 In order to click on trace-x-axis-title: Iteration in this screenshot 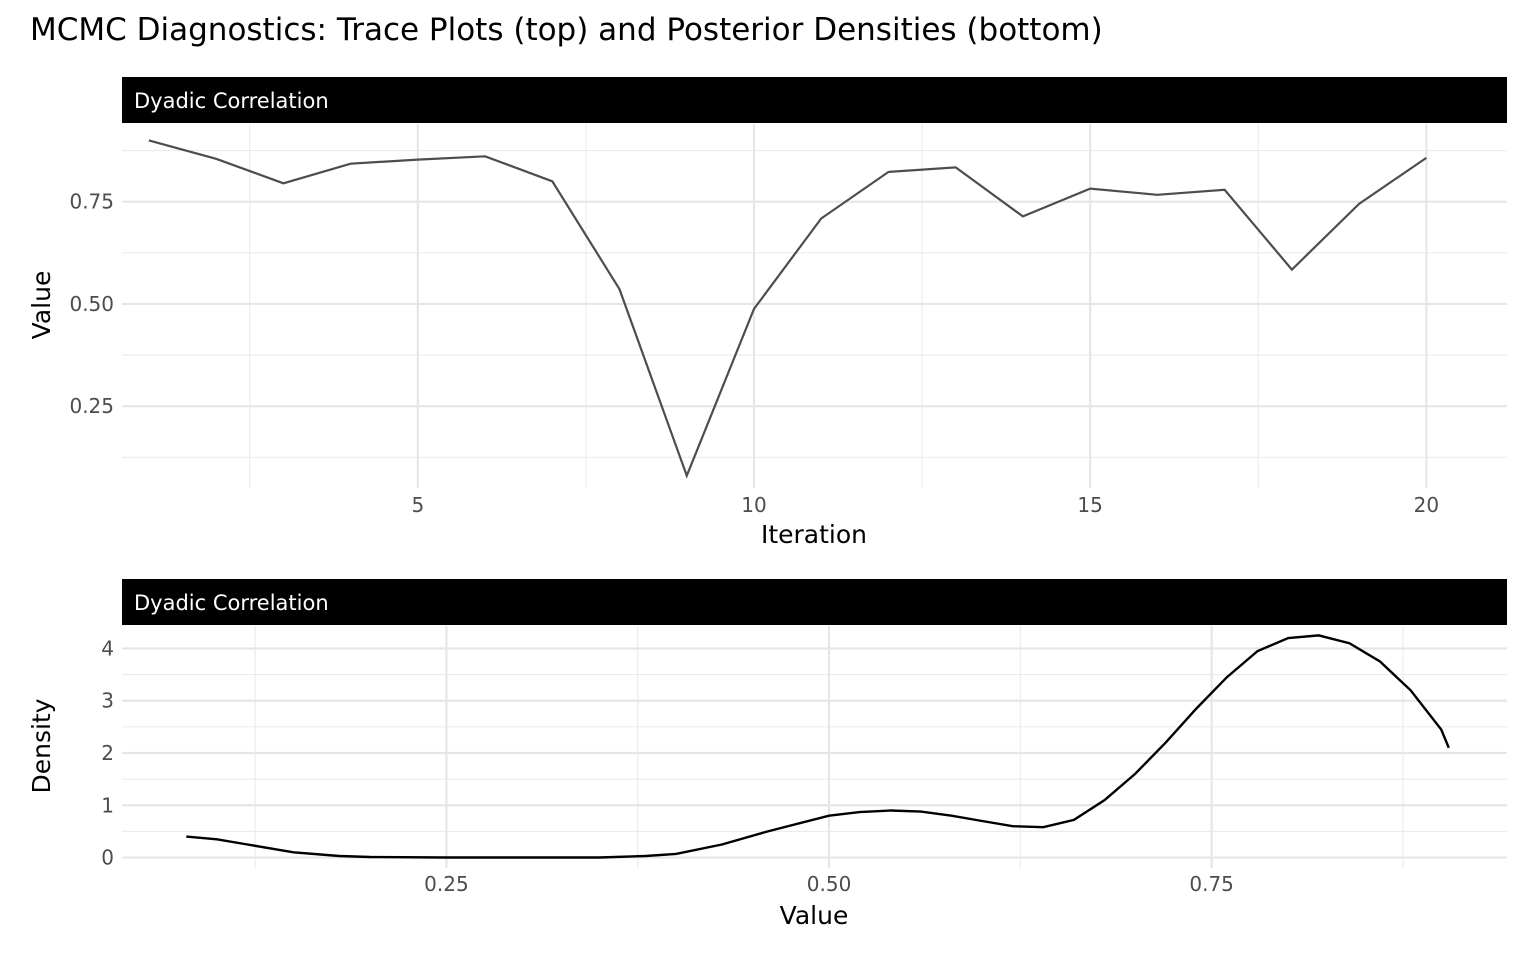, I will do `click(814, 534)`.